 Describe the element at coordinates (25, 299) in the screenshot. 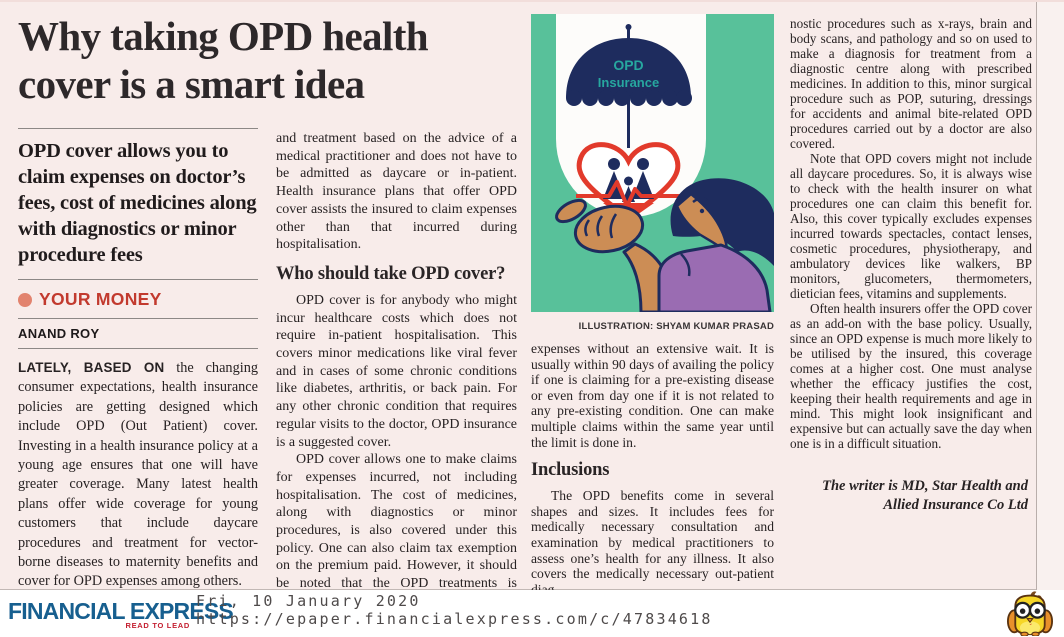

I see `kicker-dot-icon` at that location.